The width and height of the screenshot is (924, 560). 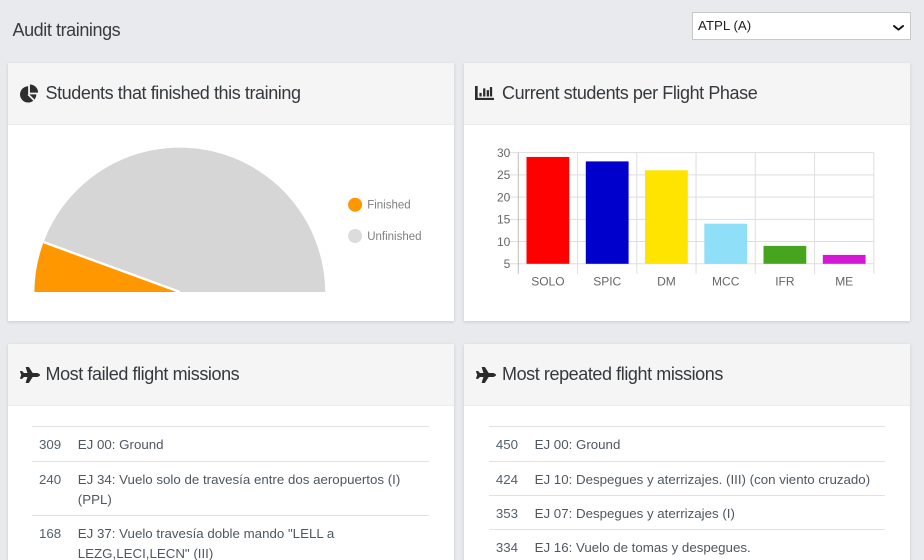 I want to click on svg-text: Finished, so click(x=388, y=206).